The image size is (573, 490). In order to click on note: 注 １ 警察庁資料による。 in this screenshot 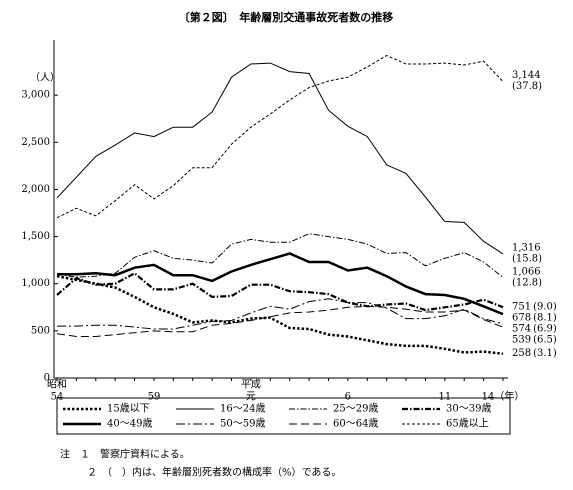, I will do `click(125, 454)`.